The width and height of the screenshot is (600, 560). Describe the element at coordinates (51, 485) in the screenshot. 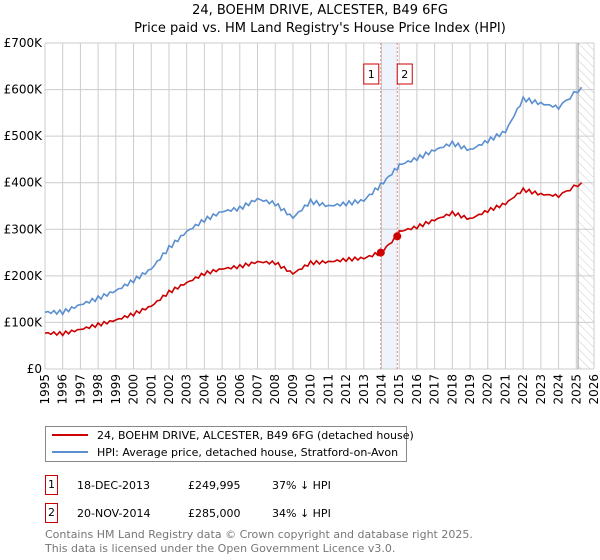

I see `sale-badge: 1` at that location.